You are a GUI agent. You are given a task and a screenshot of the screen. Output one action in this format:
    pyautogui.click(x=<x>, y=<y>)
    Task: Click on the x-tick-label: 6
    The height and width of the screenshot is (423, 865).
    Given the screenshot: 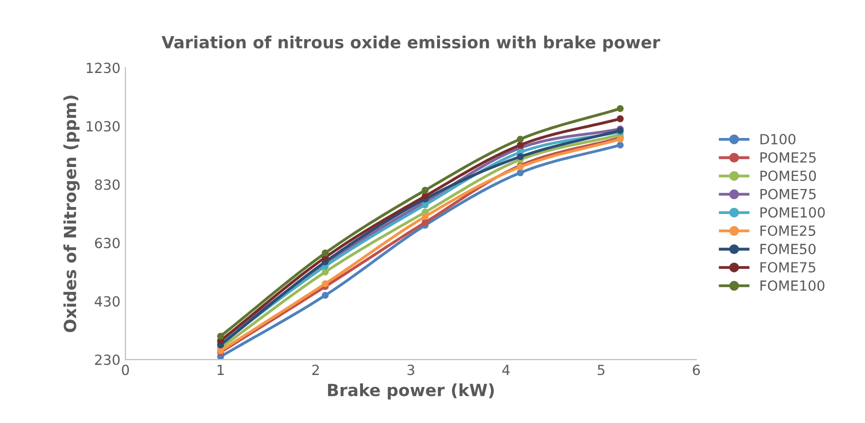 What is the action you would take?
    pyautogui.click(x=696, y=370)
    